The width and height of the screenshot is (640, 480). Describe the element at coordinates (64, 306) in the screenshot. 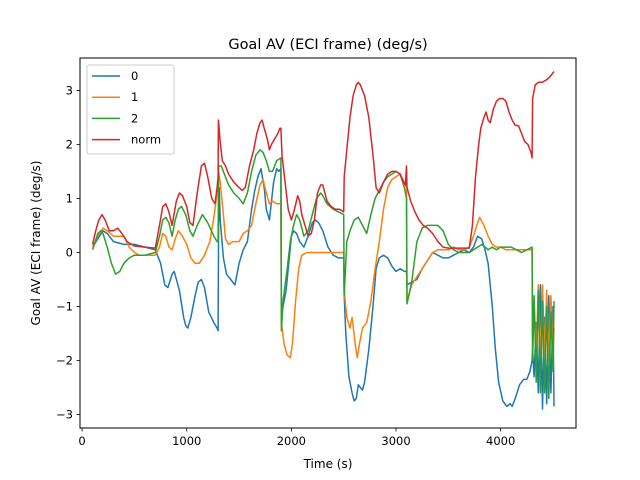

I see `y-tick-label: −1` at that location.